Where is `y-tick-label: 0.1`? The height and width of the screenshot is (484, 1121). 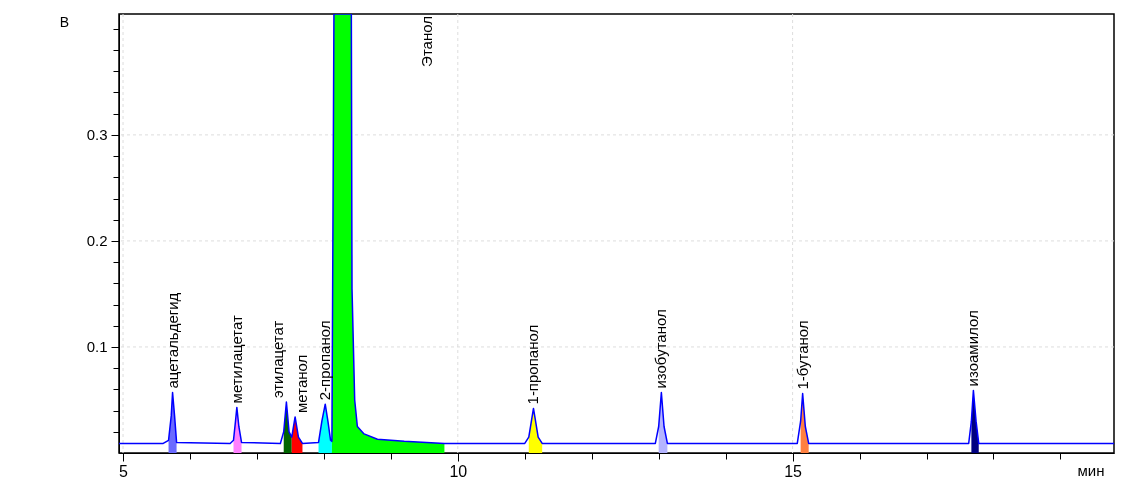 y-tick-label: 0.1 is located at coordinates (97, 347).